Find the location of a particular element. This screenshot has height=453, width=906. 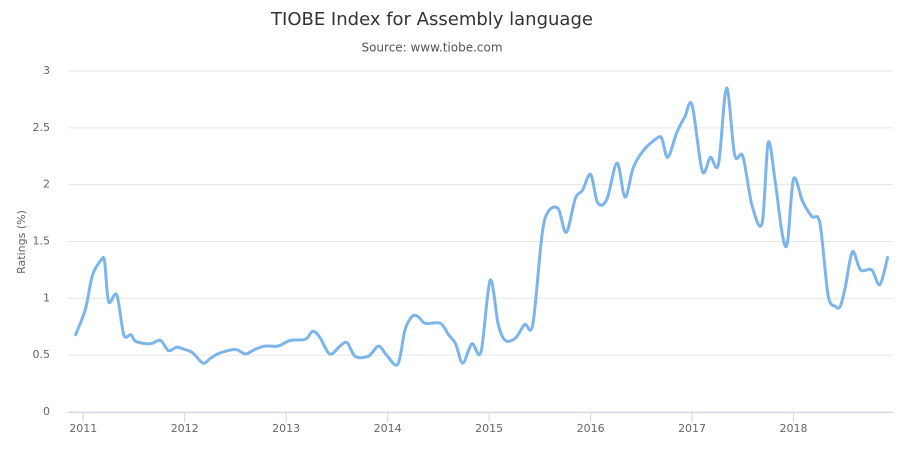

x-tick-label: 2012 is located at coordinates (185, 428).